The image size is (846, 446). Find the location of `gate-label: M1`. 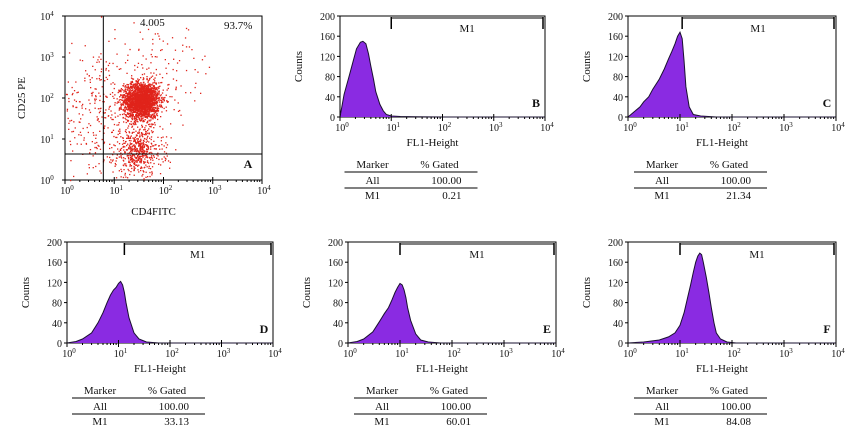

gate-label: M1 is located at coordinates (466, 29).